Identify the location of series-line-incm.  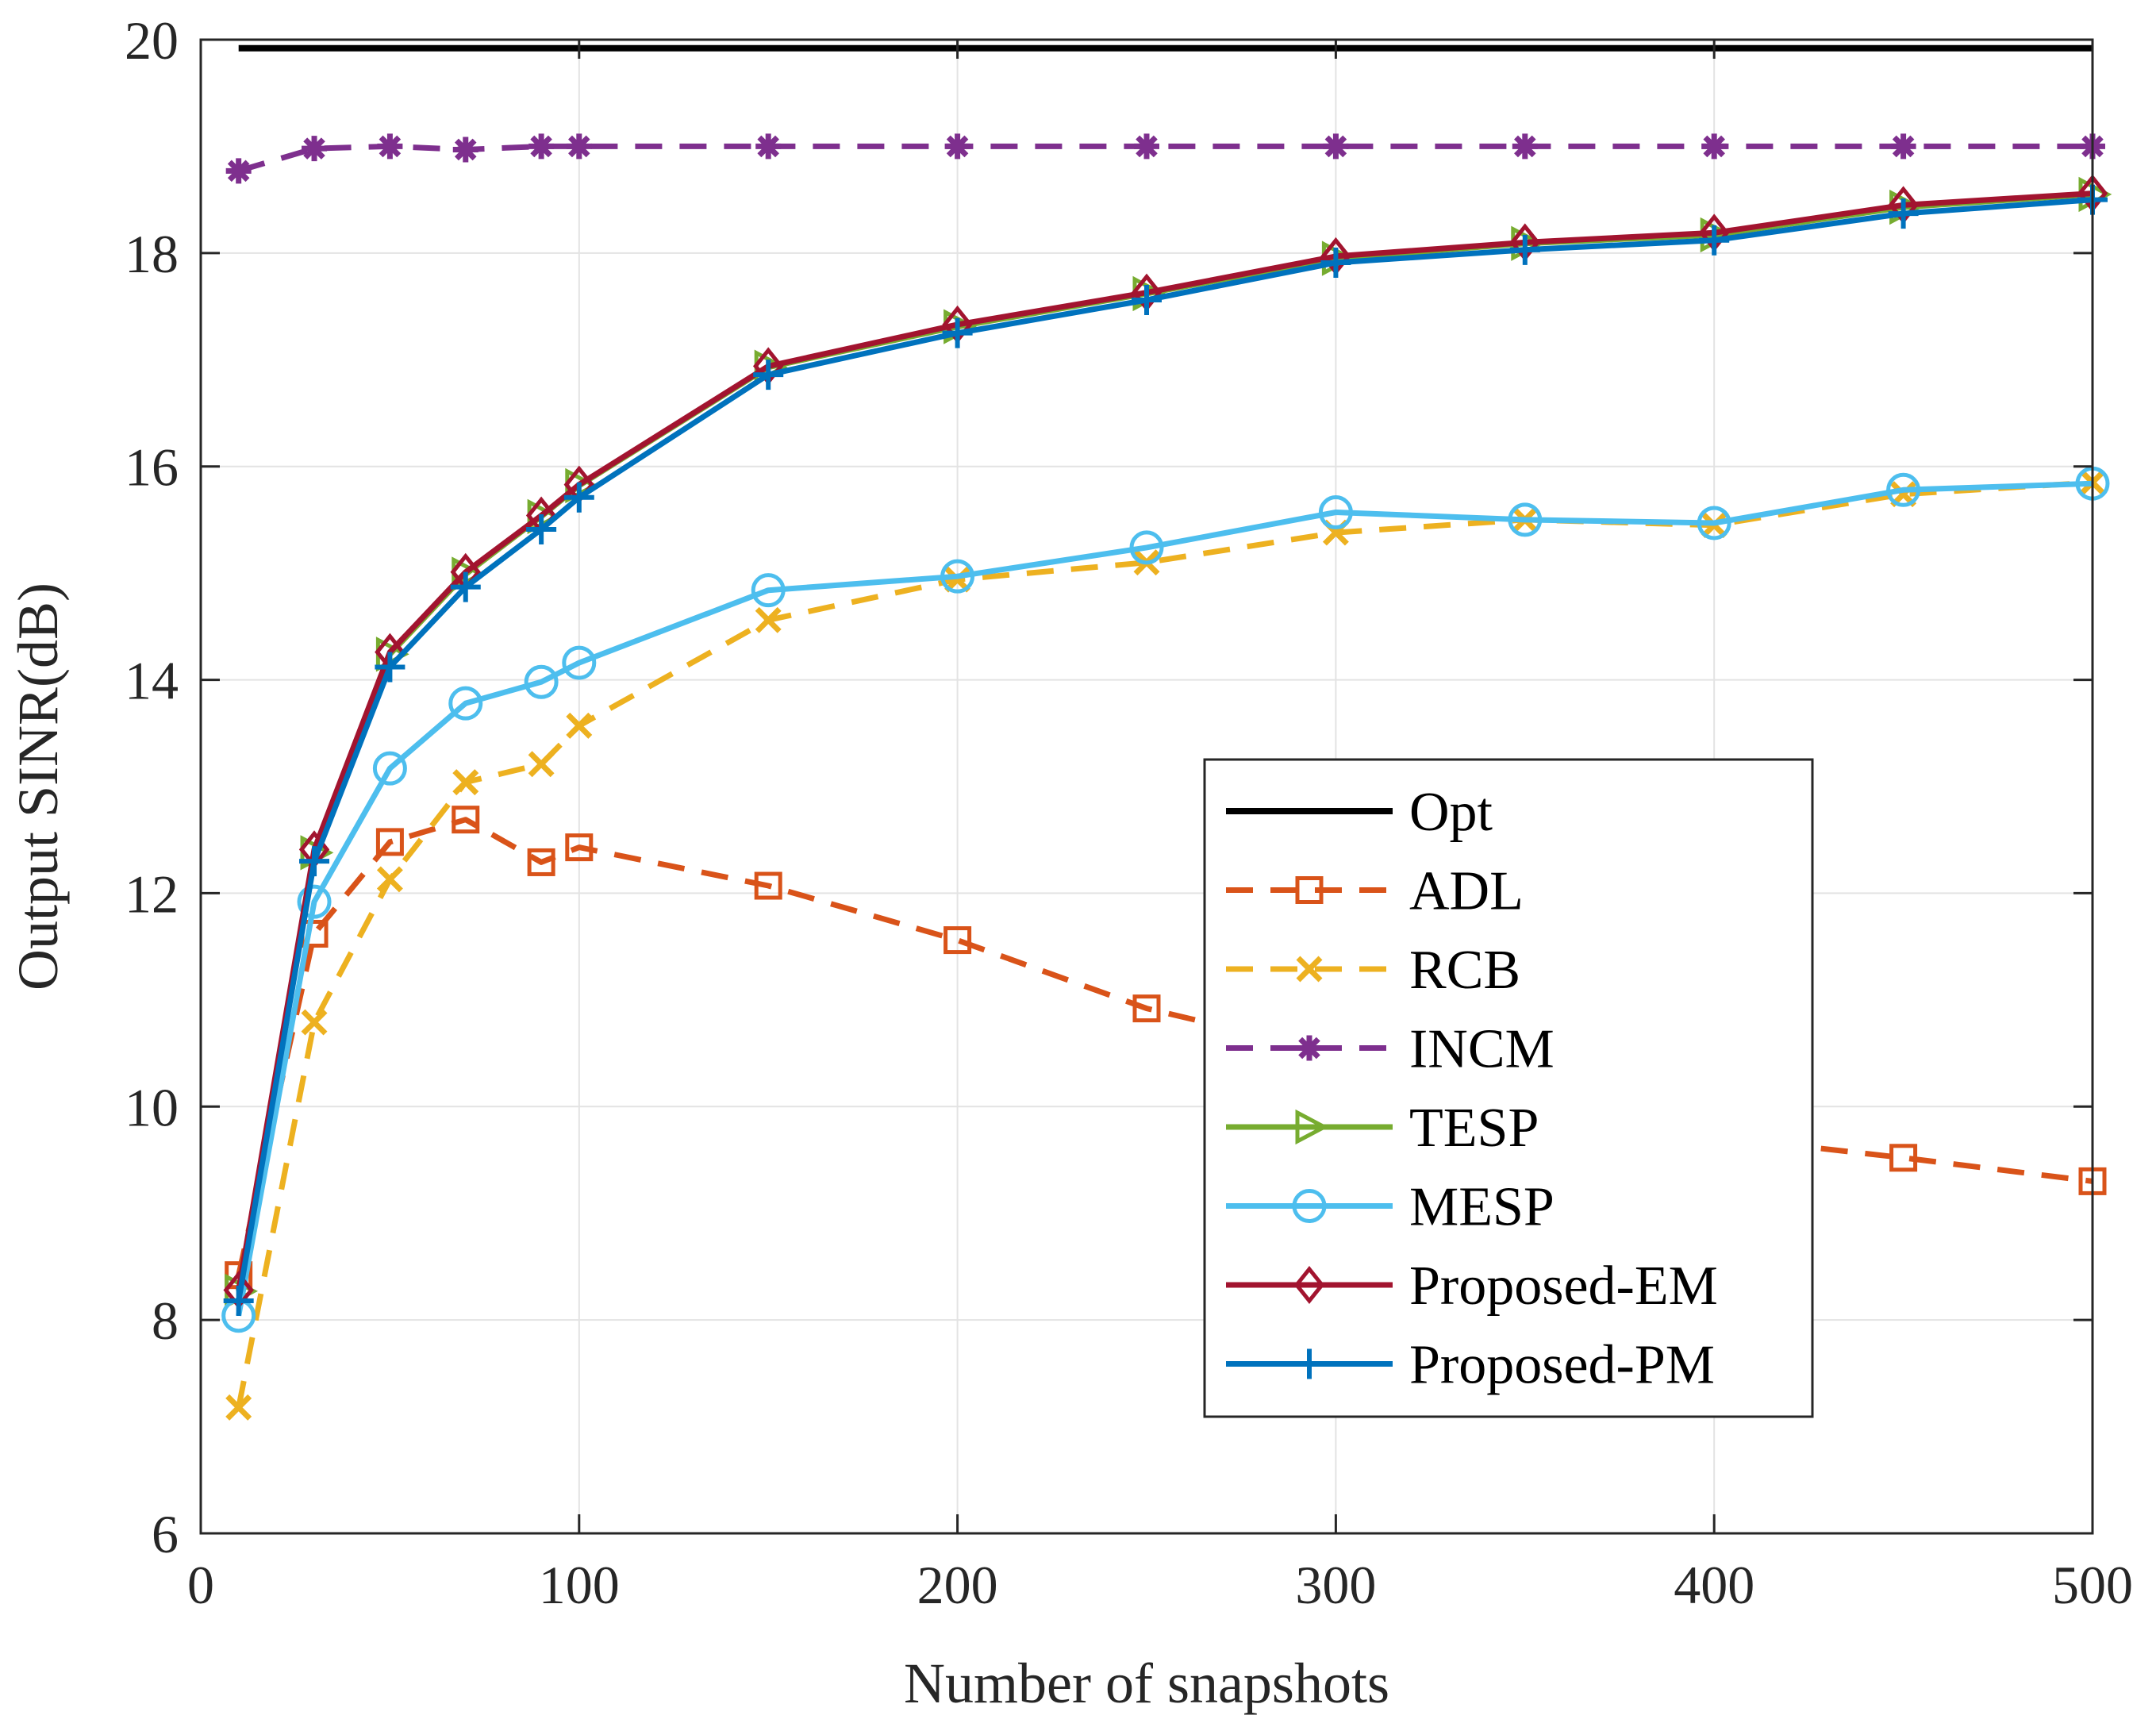
(1165, 158).